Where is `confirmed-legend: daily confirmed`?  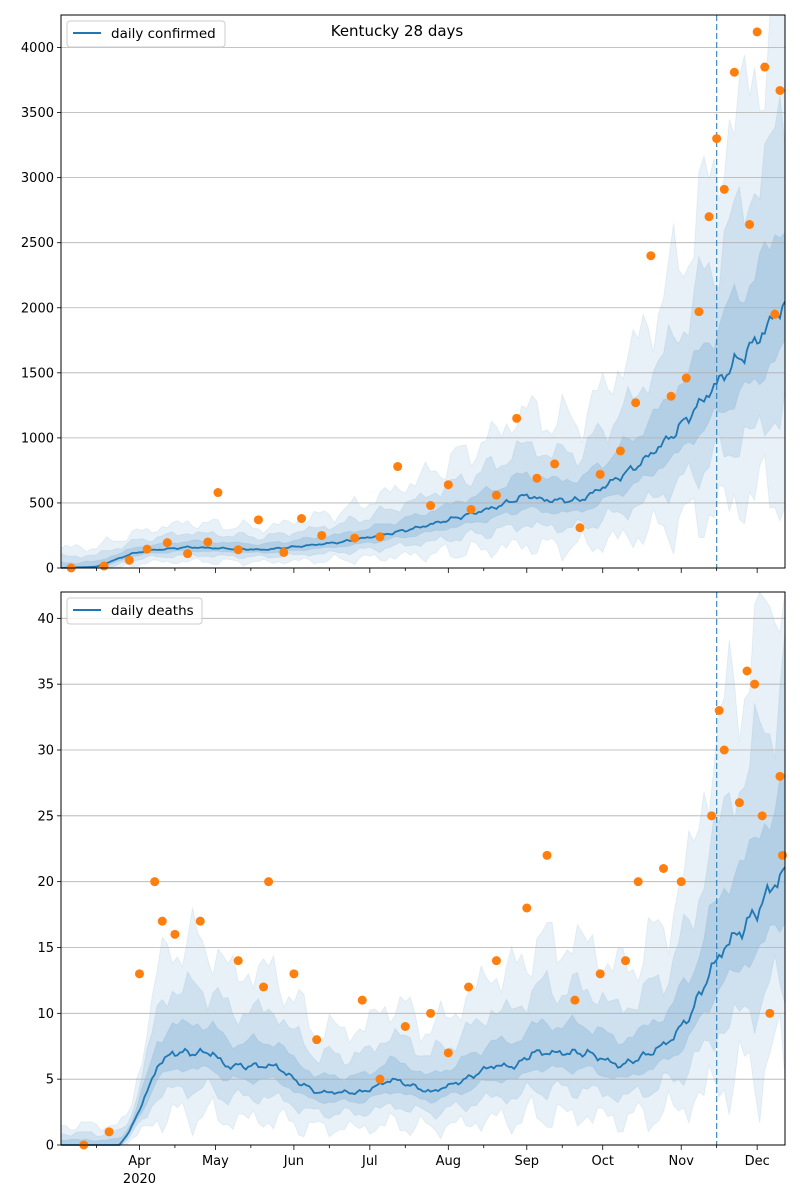
confirmed-legend: daily confirmed is located at coordinates (146, 34).